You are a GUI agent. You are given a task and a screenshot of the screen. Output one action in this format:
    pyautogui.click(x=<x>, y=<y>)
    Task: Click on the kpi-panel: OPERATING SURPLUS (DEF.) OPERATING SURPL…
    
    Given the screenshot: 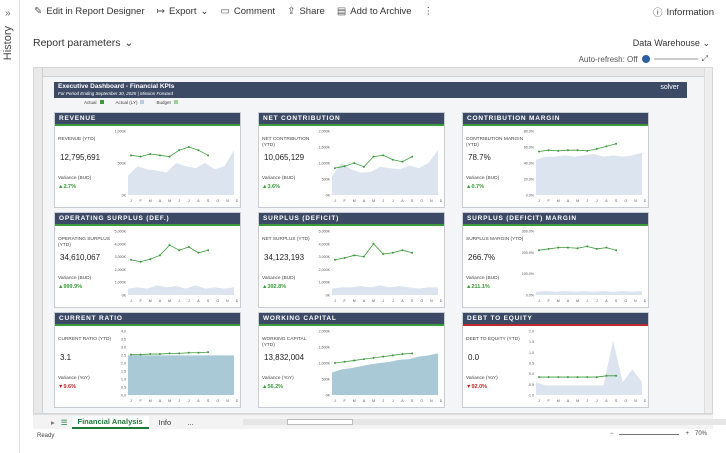 What is the action you would take?
    pyautogui.click(x=147, y=260)
    